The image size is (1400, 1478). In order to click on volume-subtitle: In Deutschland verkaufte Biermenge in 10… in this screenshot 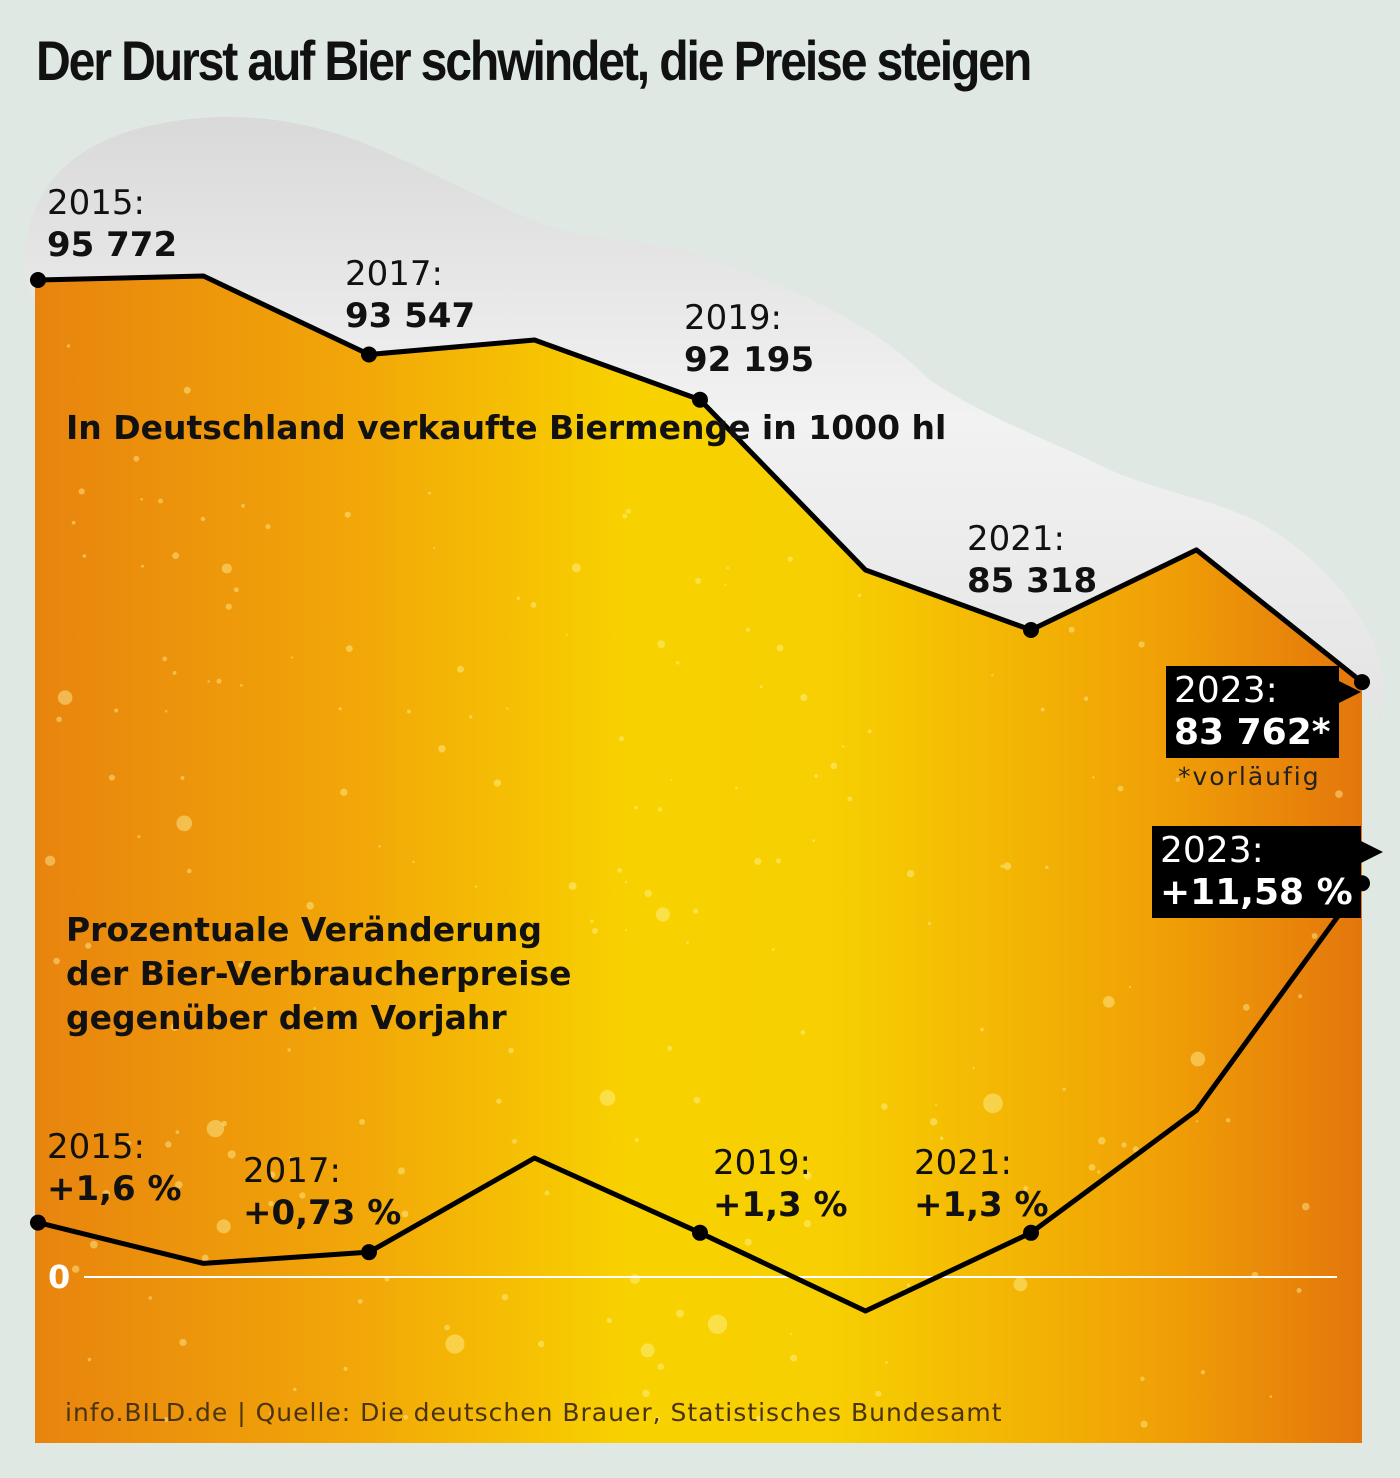, I will do `click(506, 427)`.